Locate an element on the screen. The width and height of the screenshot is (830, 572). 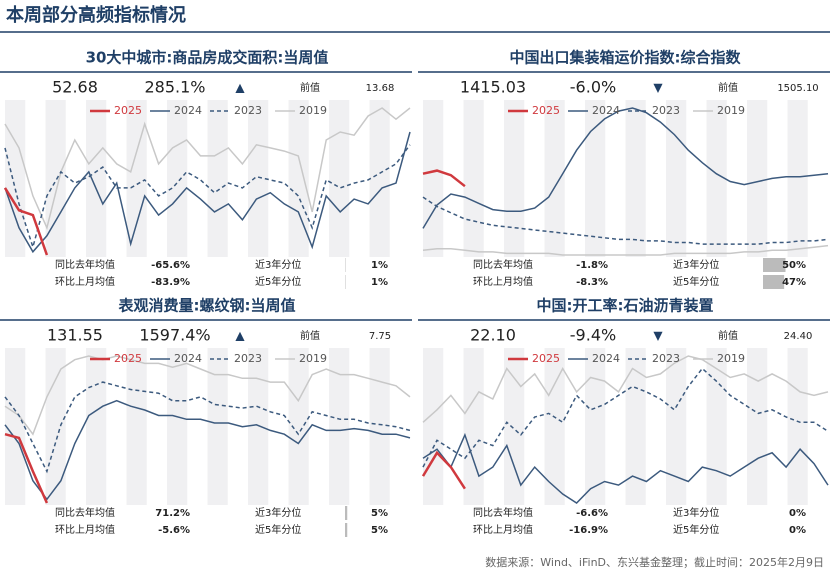
page-title: 本周部分高频指标情况 is located at coordinates (96, 15).